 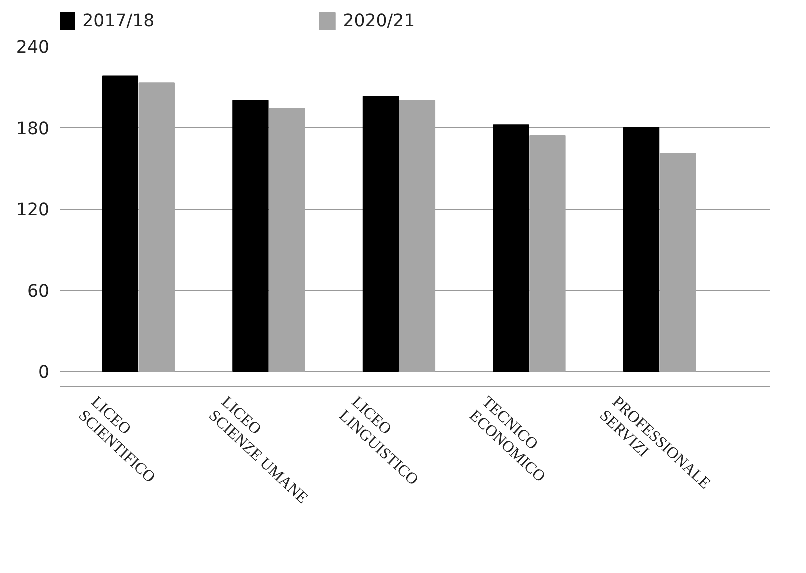 What do you see at coordinates (44, 373) in the screenshot?
I see `y-tick-label: 0` at bounding box center [44, 373].